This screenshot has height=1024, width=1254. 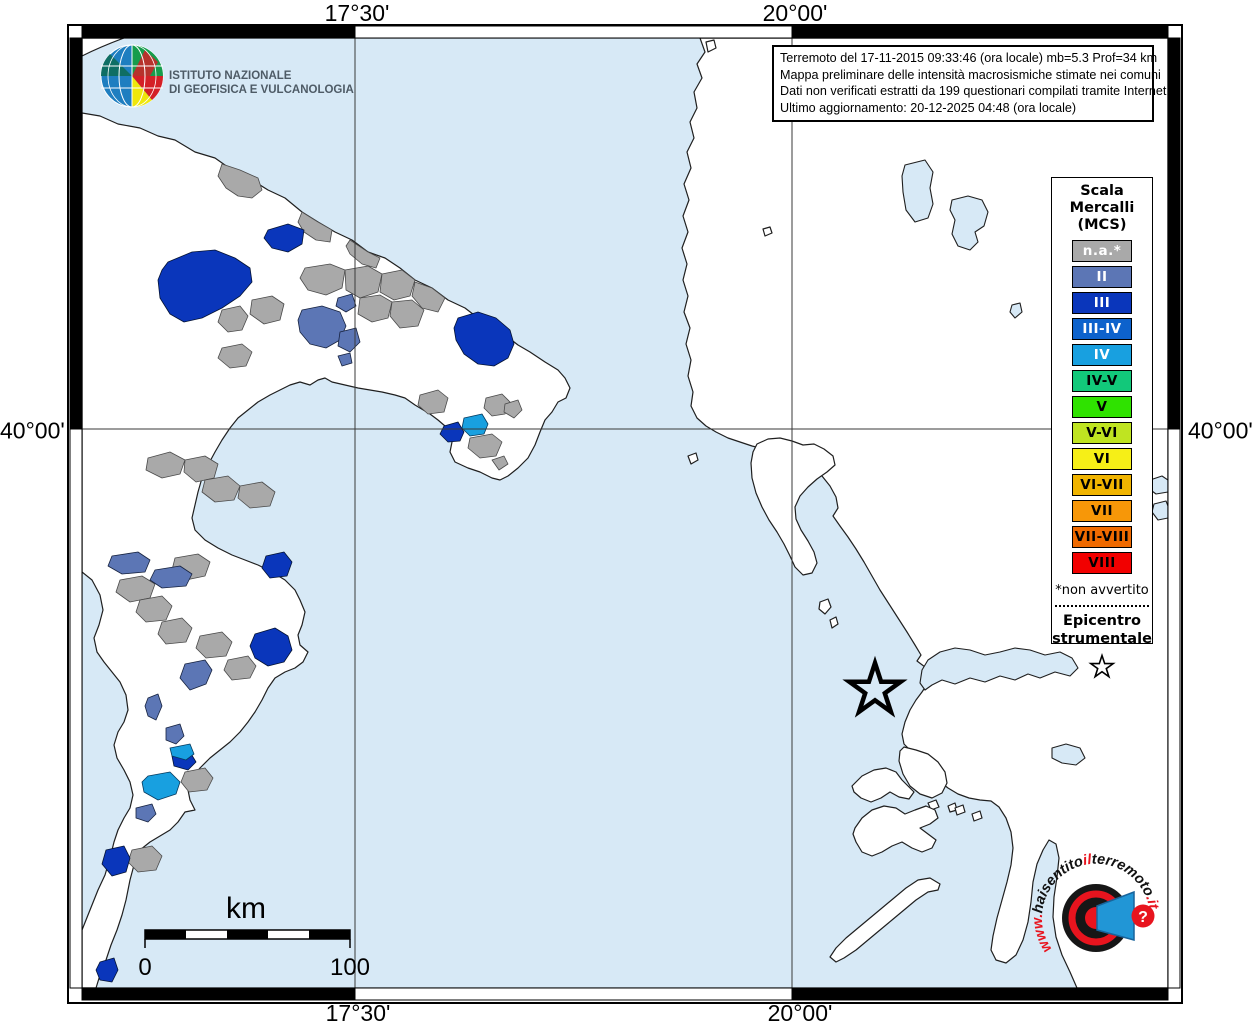 I want to click on epicenter-star, so click(x=875, y=686).